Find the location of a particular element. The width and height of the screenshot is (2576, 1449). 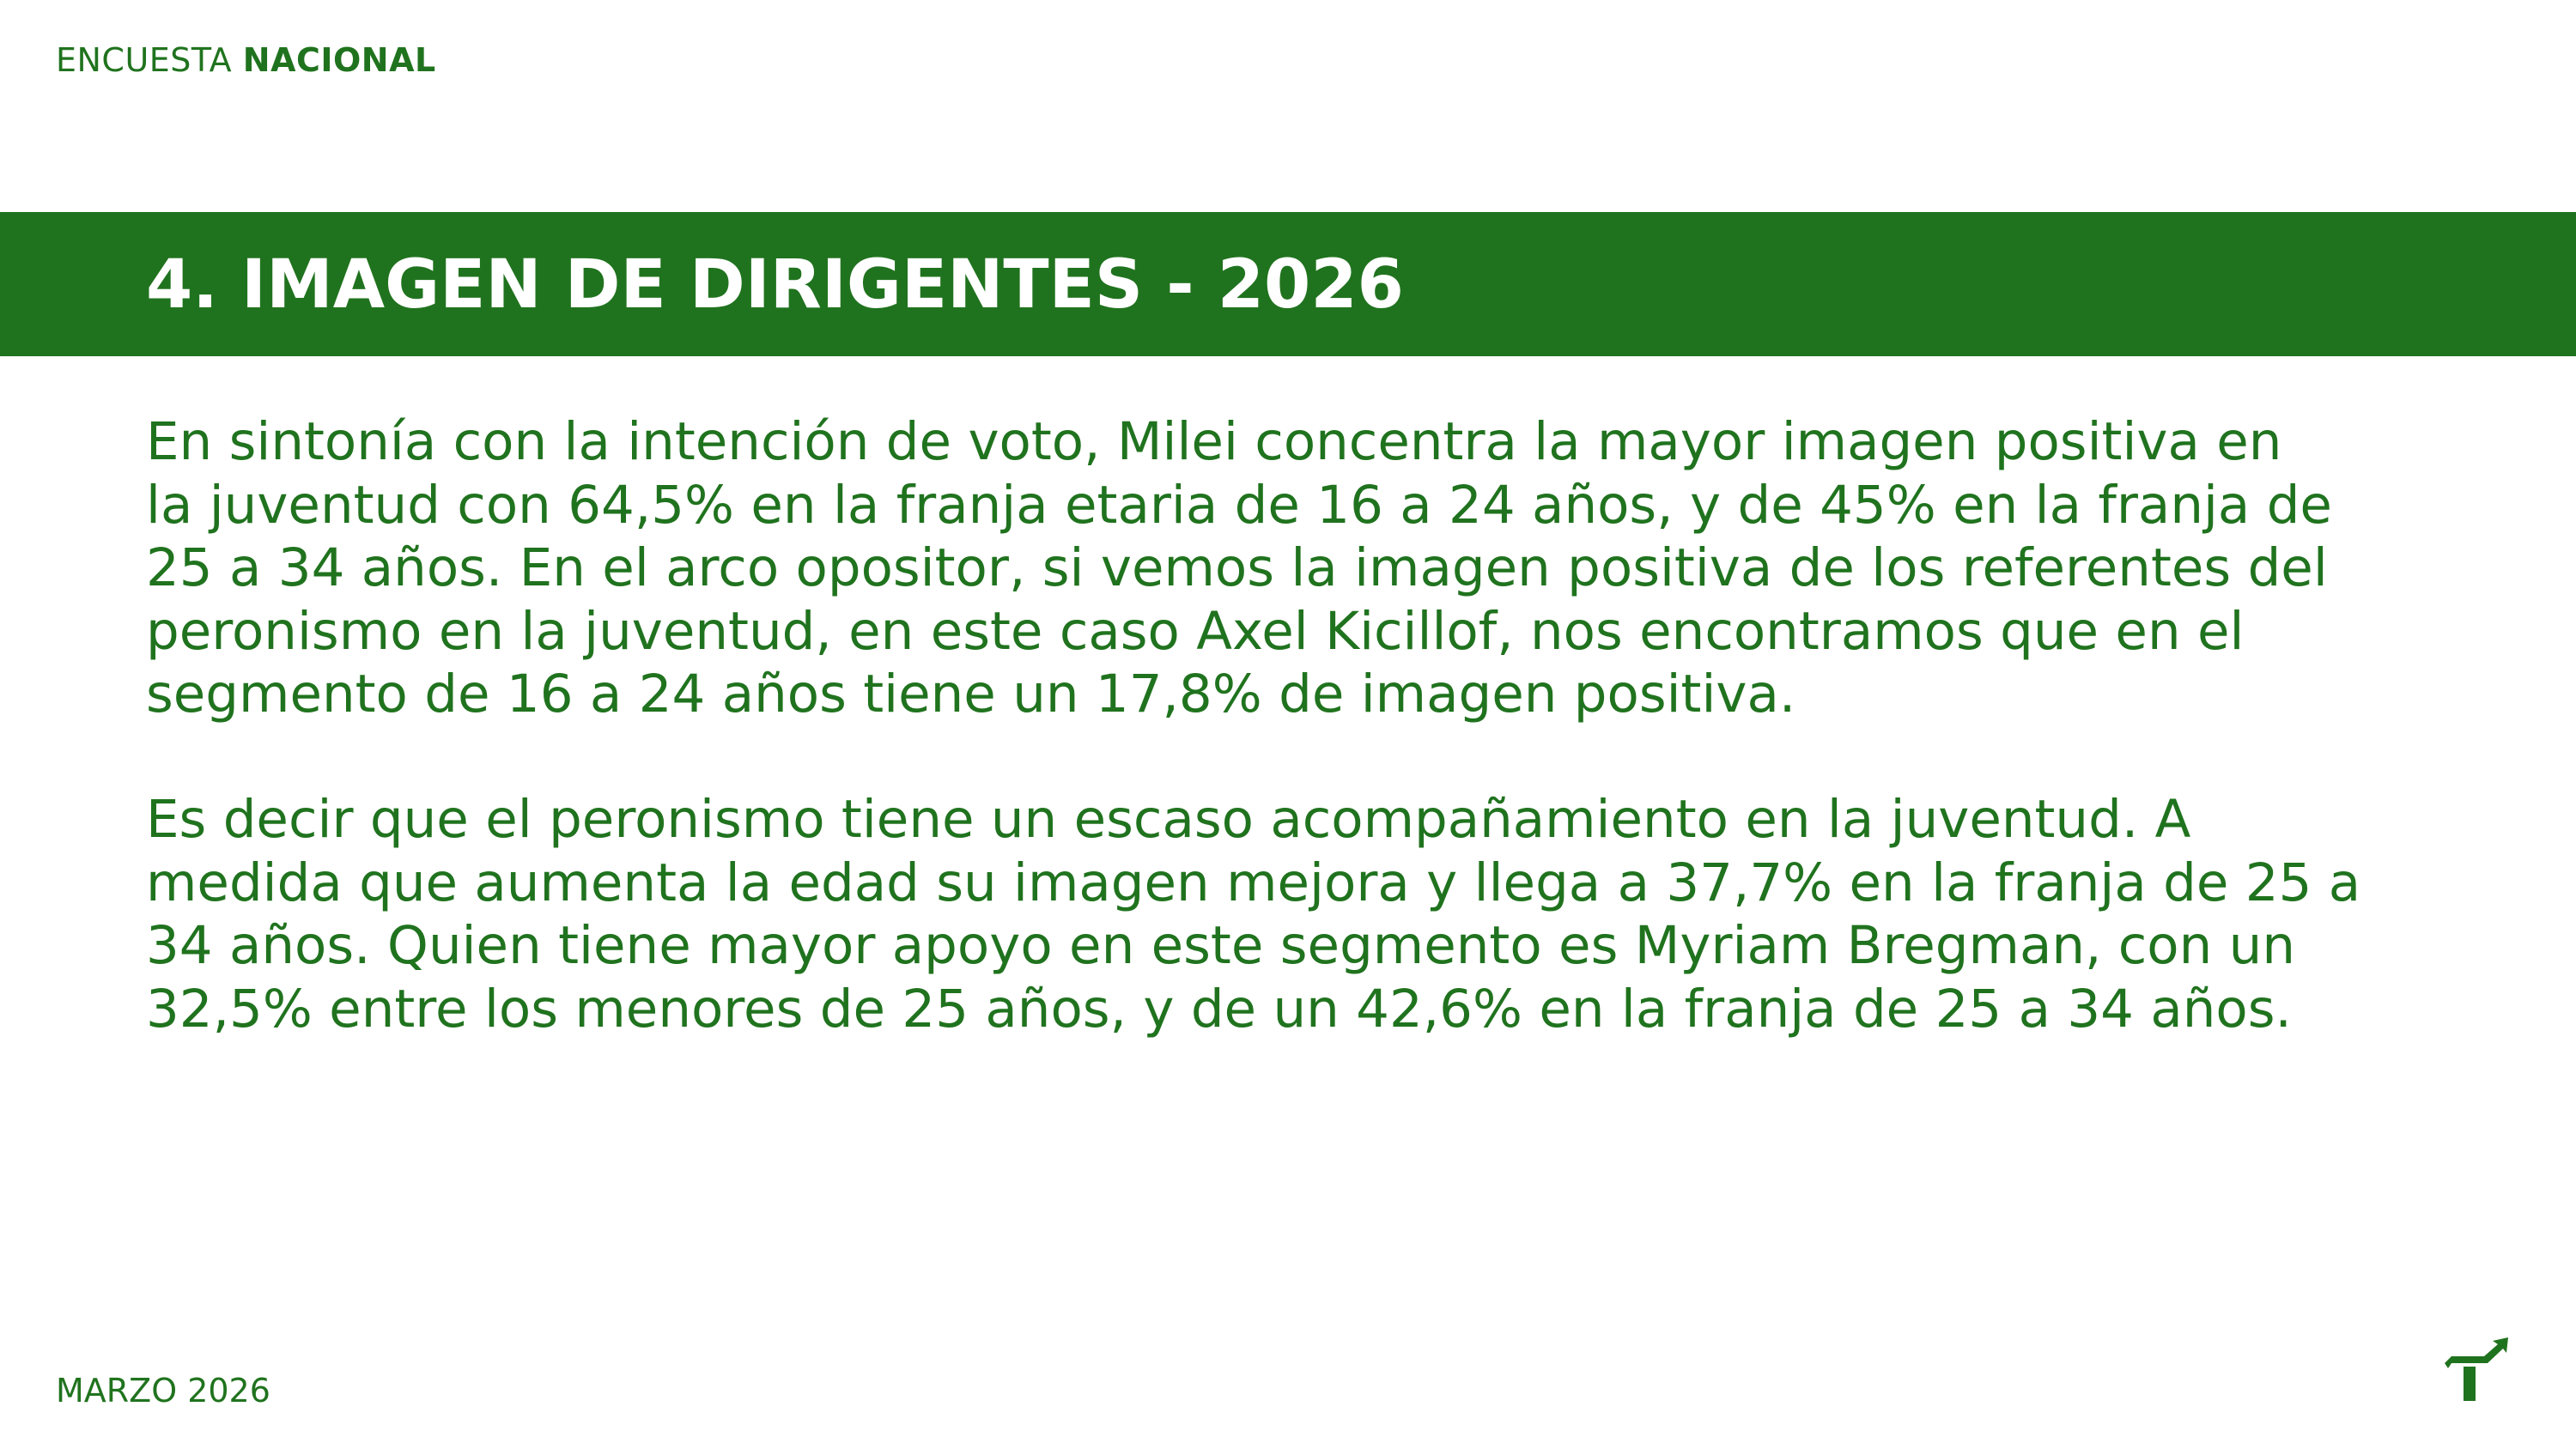

survey-label-regular: ENCUESTA is located at coordinates (144, 60).